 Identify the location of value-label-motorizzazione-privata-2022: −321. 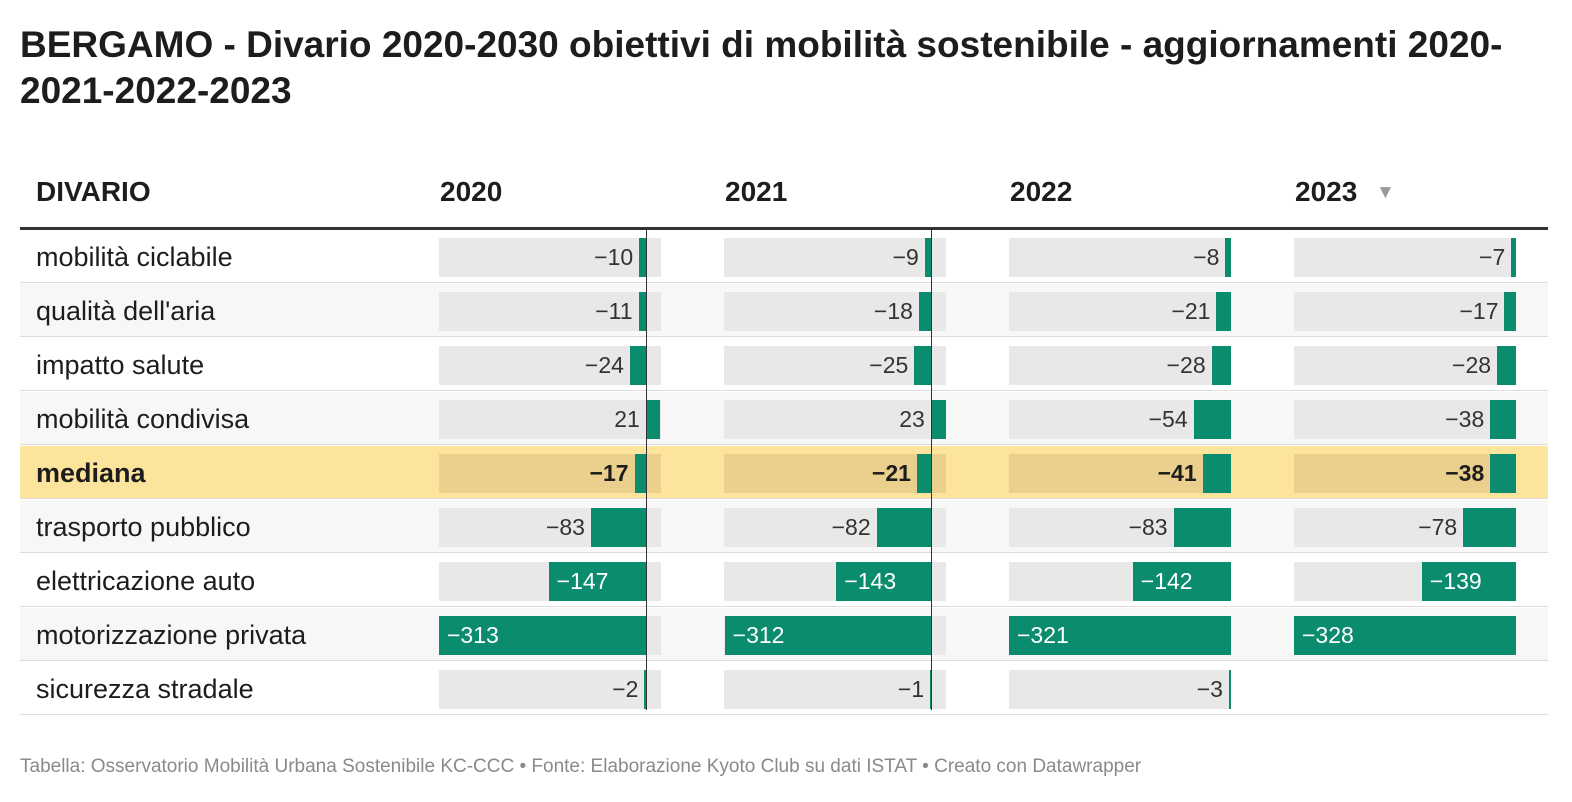
(1043, 635).